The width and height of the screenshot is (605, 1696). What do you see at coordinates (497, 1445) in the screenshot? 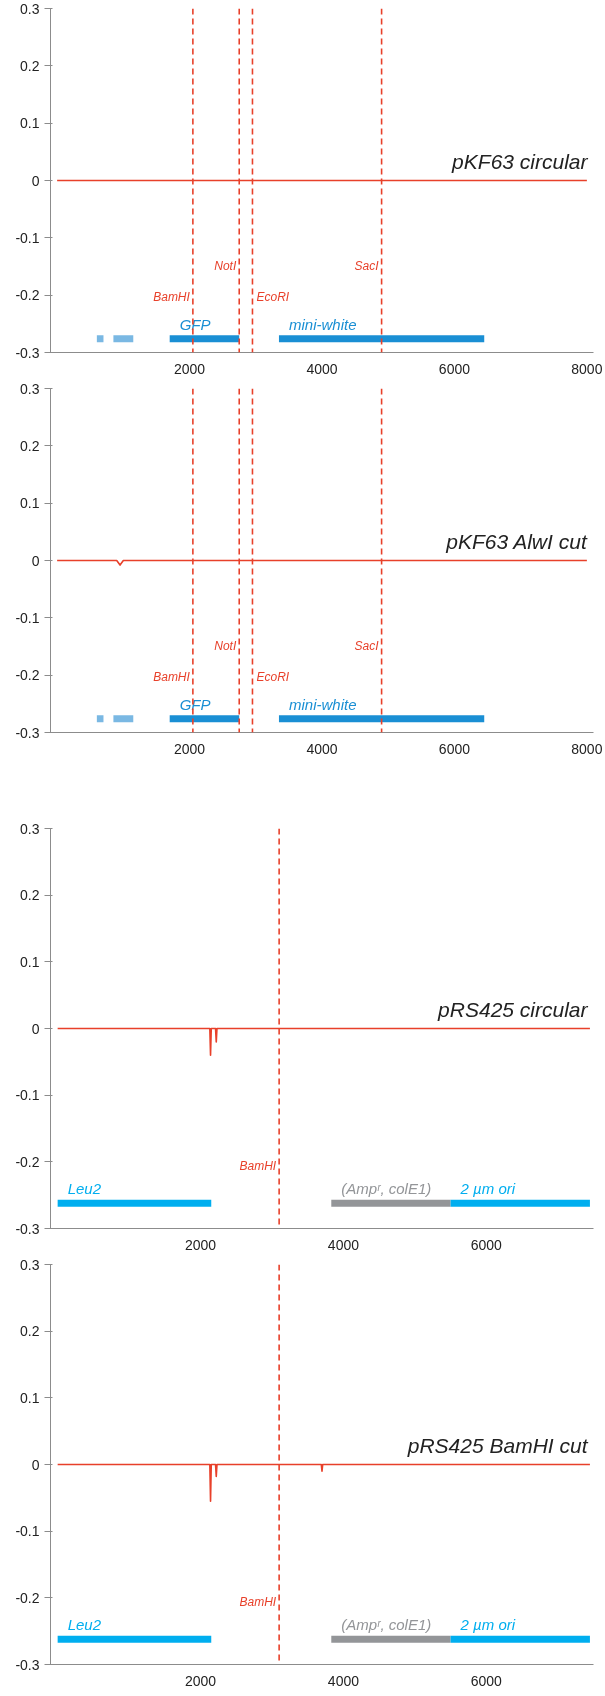
I see `text: pRS425 BamHI cut` at bounding box center [497, 1445].